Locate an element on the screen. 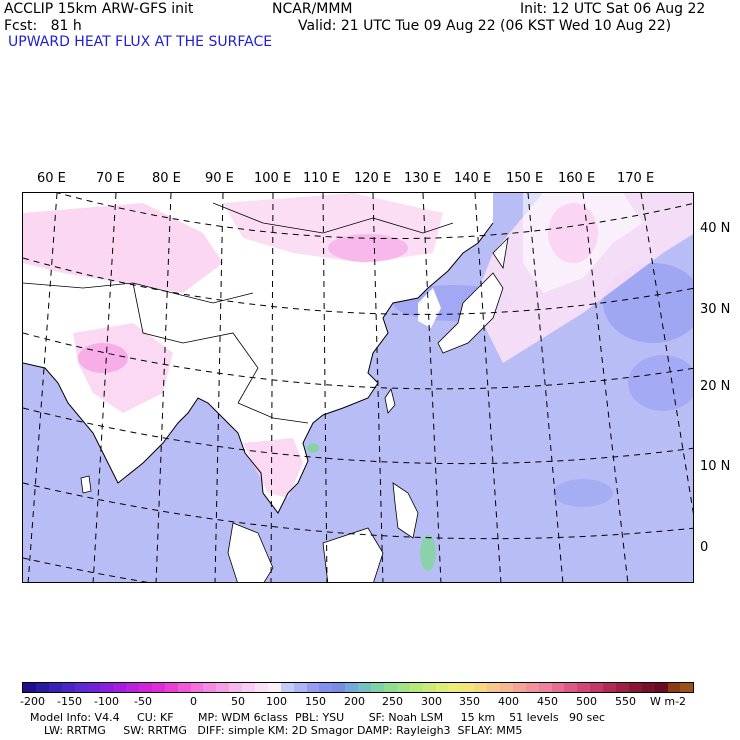 The image size is (740, 740). colorbar-label: 100 is located at coordinates (276, 701).